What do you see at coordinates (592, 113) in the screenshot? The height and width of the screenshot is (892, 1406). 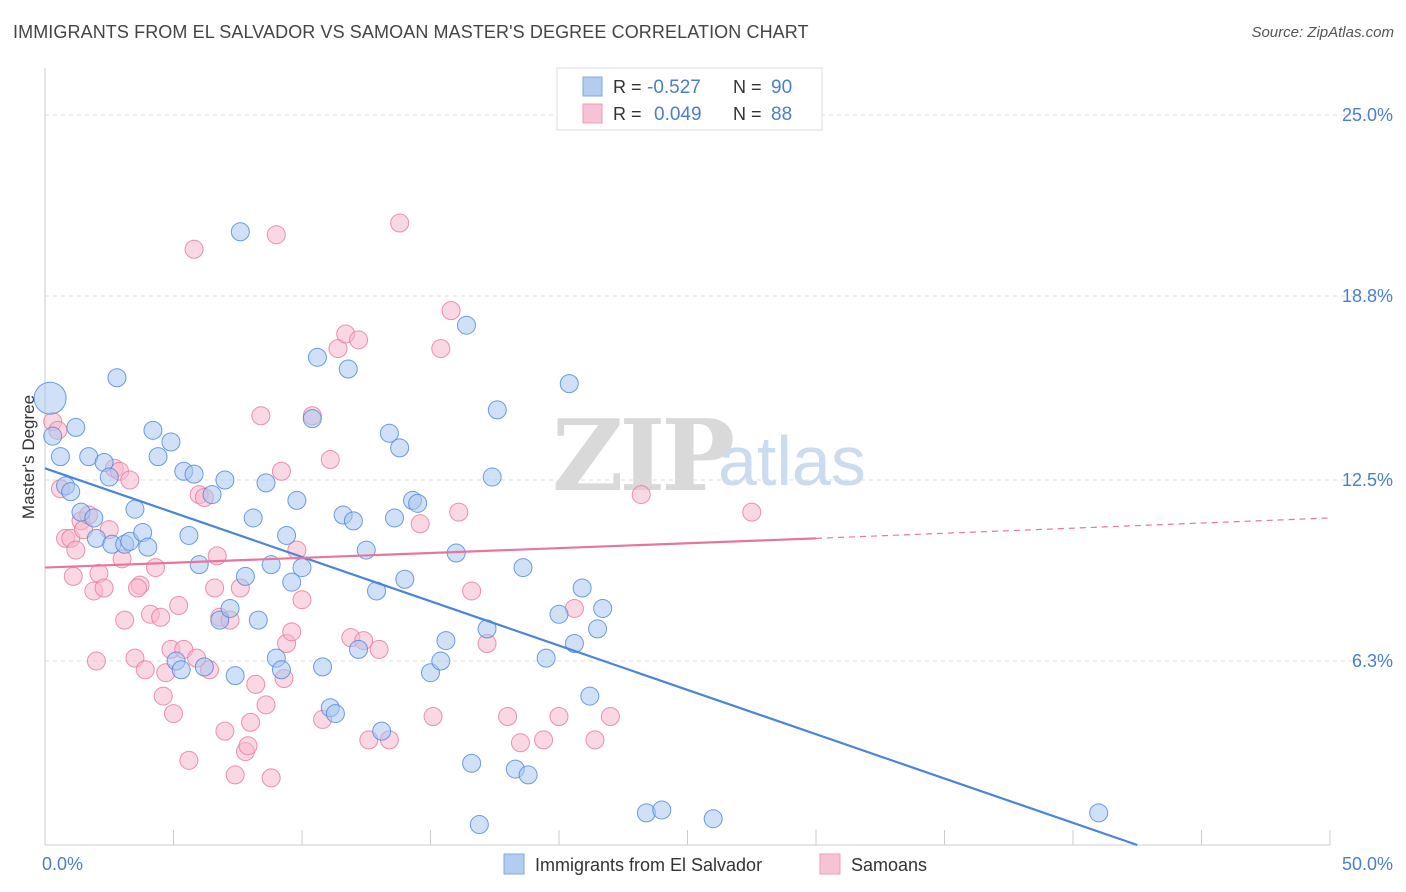 I see `pink-swatch` at bounding box center [592, 113].